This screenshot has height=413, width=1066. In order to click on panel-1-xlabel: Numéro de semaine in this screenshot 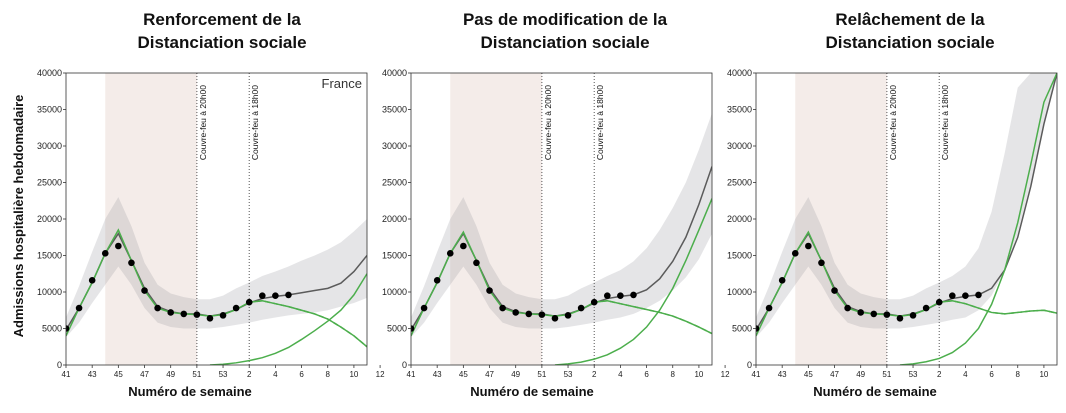, I will do `click(190, 391)`.